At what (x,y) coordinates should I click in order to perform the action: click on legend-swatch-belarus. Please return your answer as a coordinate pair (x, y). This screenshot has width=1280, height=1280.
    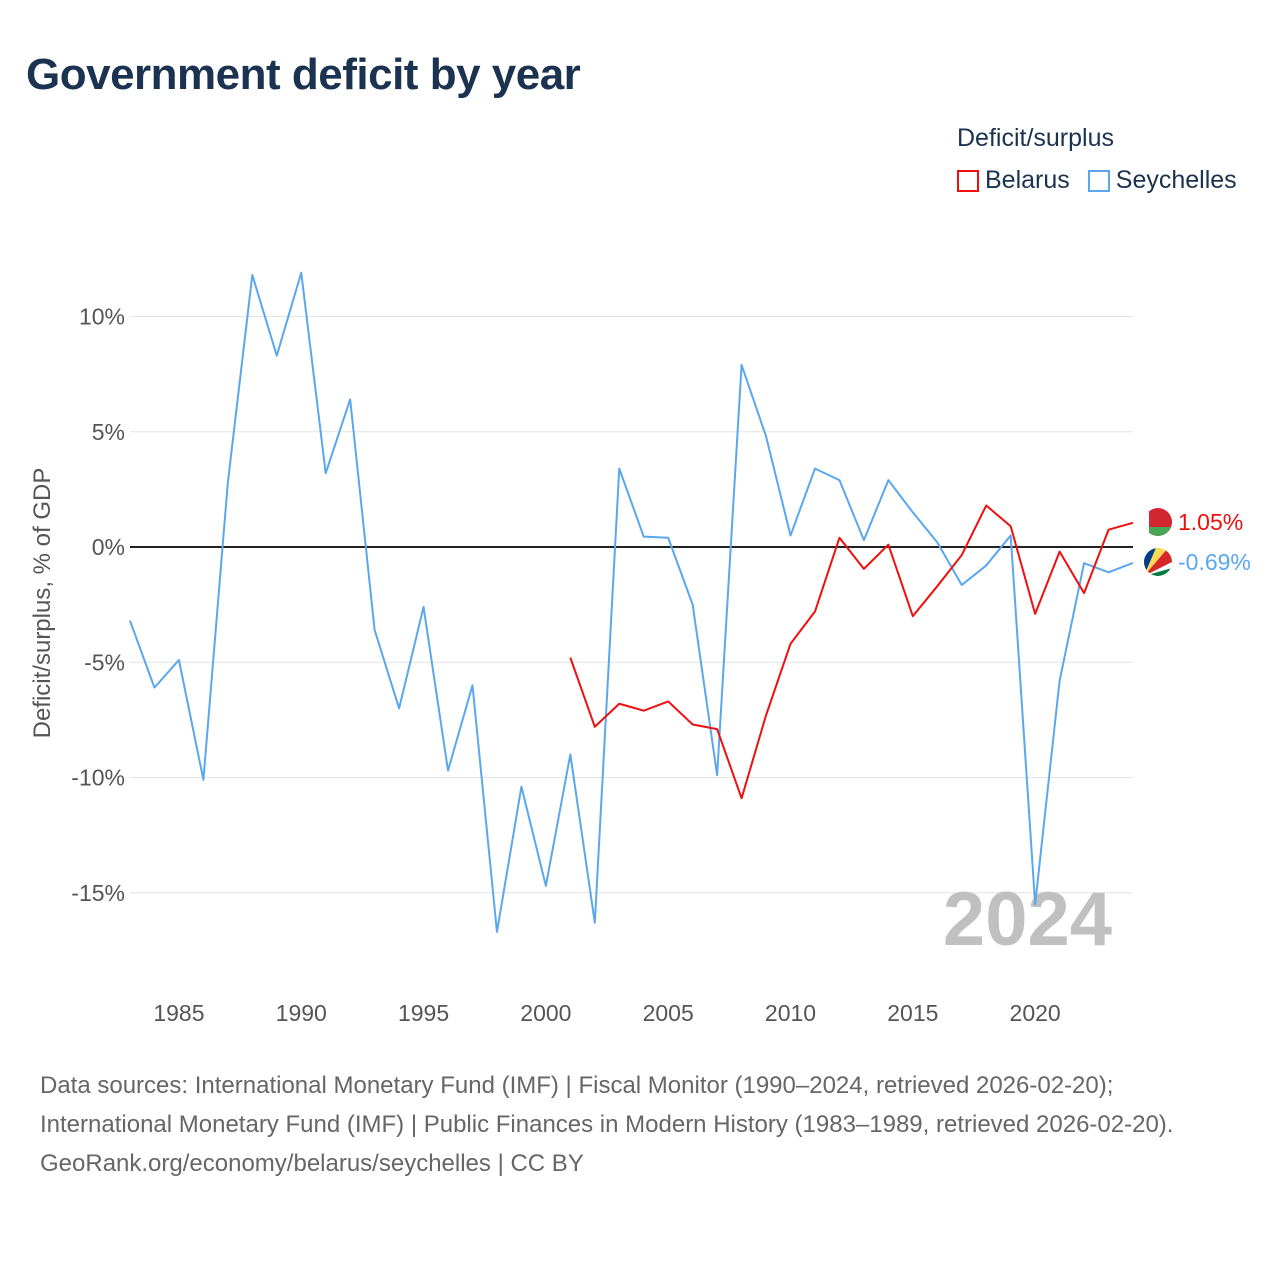
    Looking at the image, I should click on (968, 180).